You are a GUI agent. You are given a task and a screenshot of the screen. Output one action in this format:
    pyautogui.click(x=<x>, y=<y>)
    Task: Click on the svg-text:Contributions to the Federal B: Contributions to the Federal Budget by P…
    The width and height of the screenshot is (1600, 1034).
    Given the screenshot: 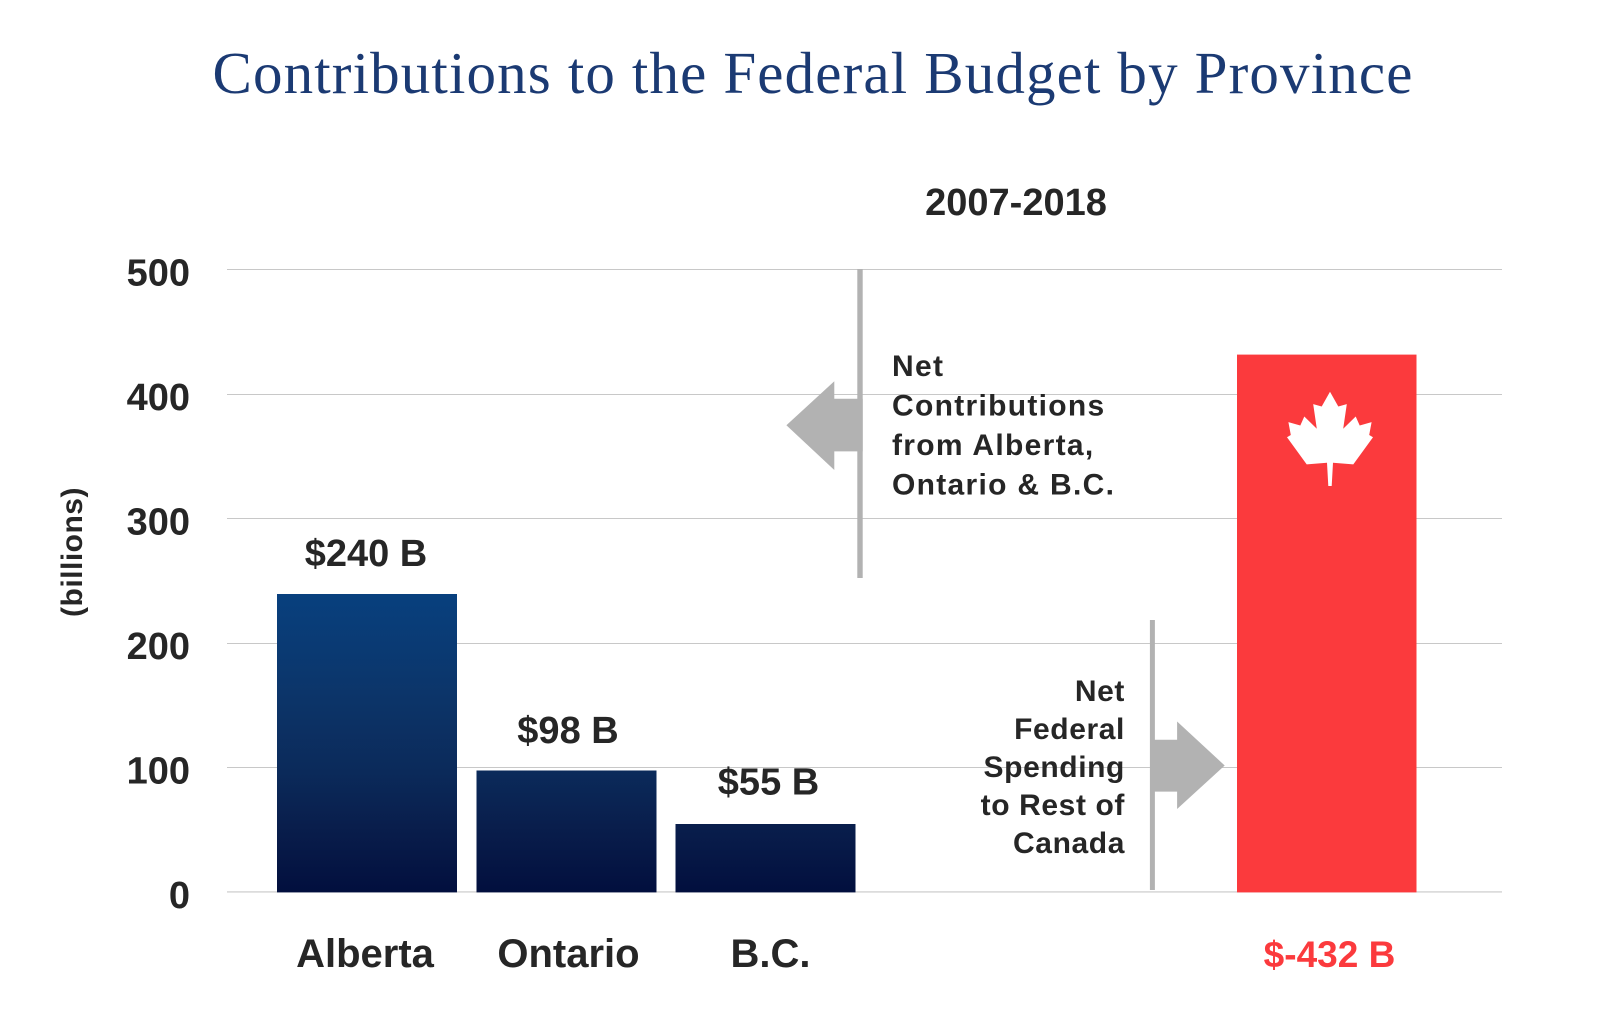 What is the action you would take?
    pyautogui.click(x=812, y=73)
    